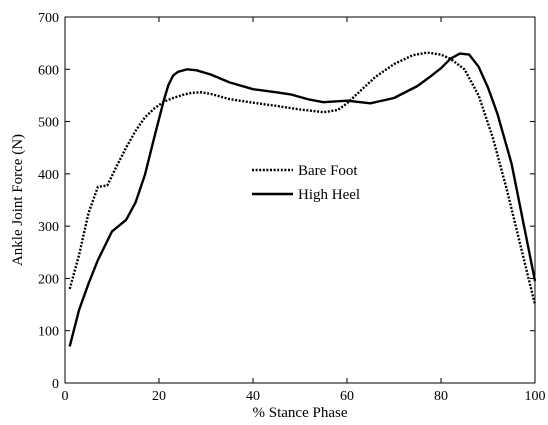 This screenshot has height=425, width=548. Describe the element at coordinates (441, 396) in the screenshot. I see `x-tick-label: 80` at that location.